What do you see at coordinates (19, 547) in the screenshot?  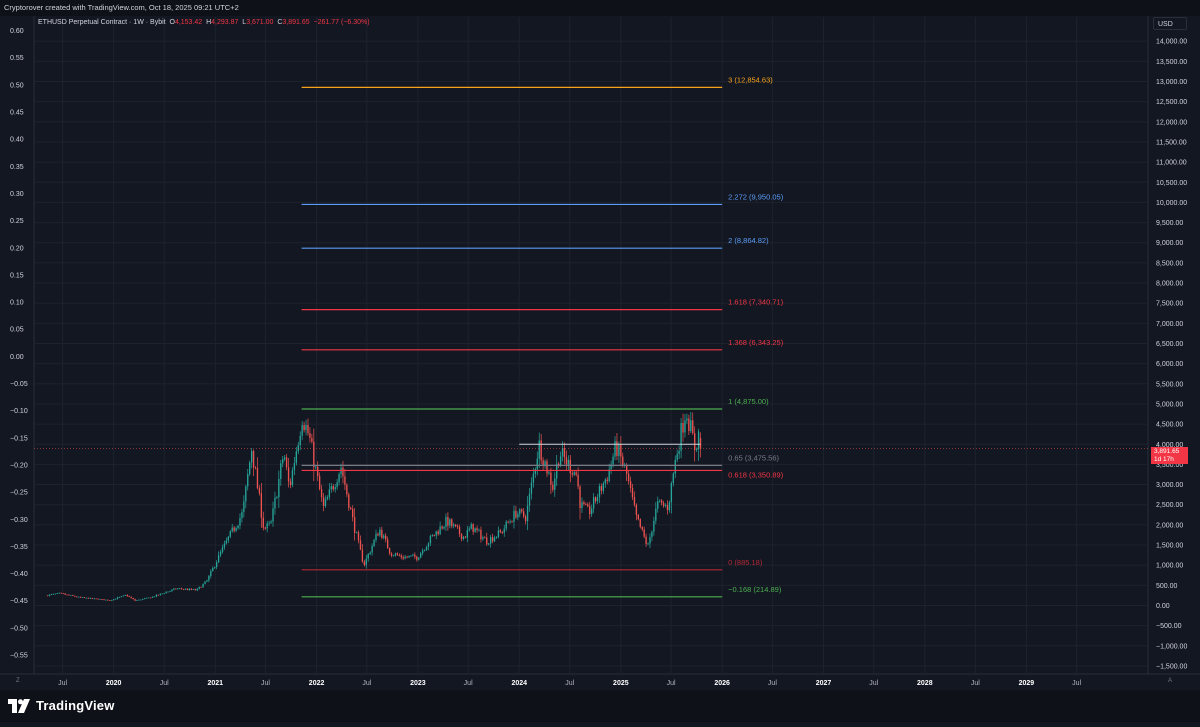 I see `left-axis-tick-label: −0.35` at bounding box center [19, 547].